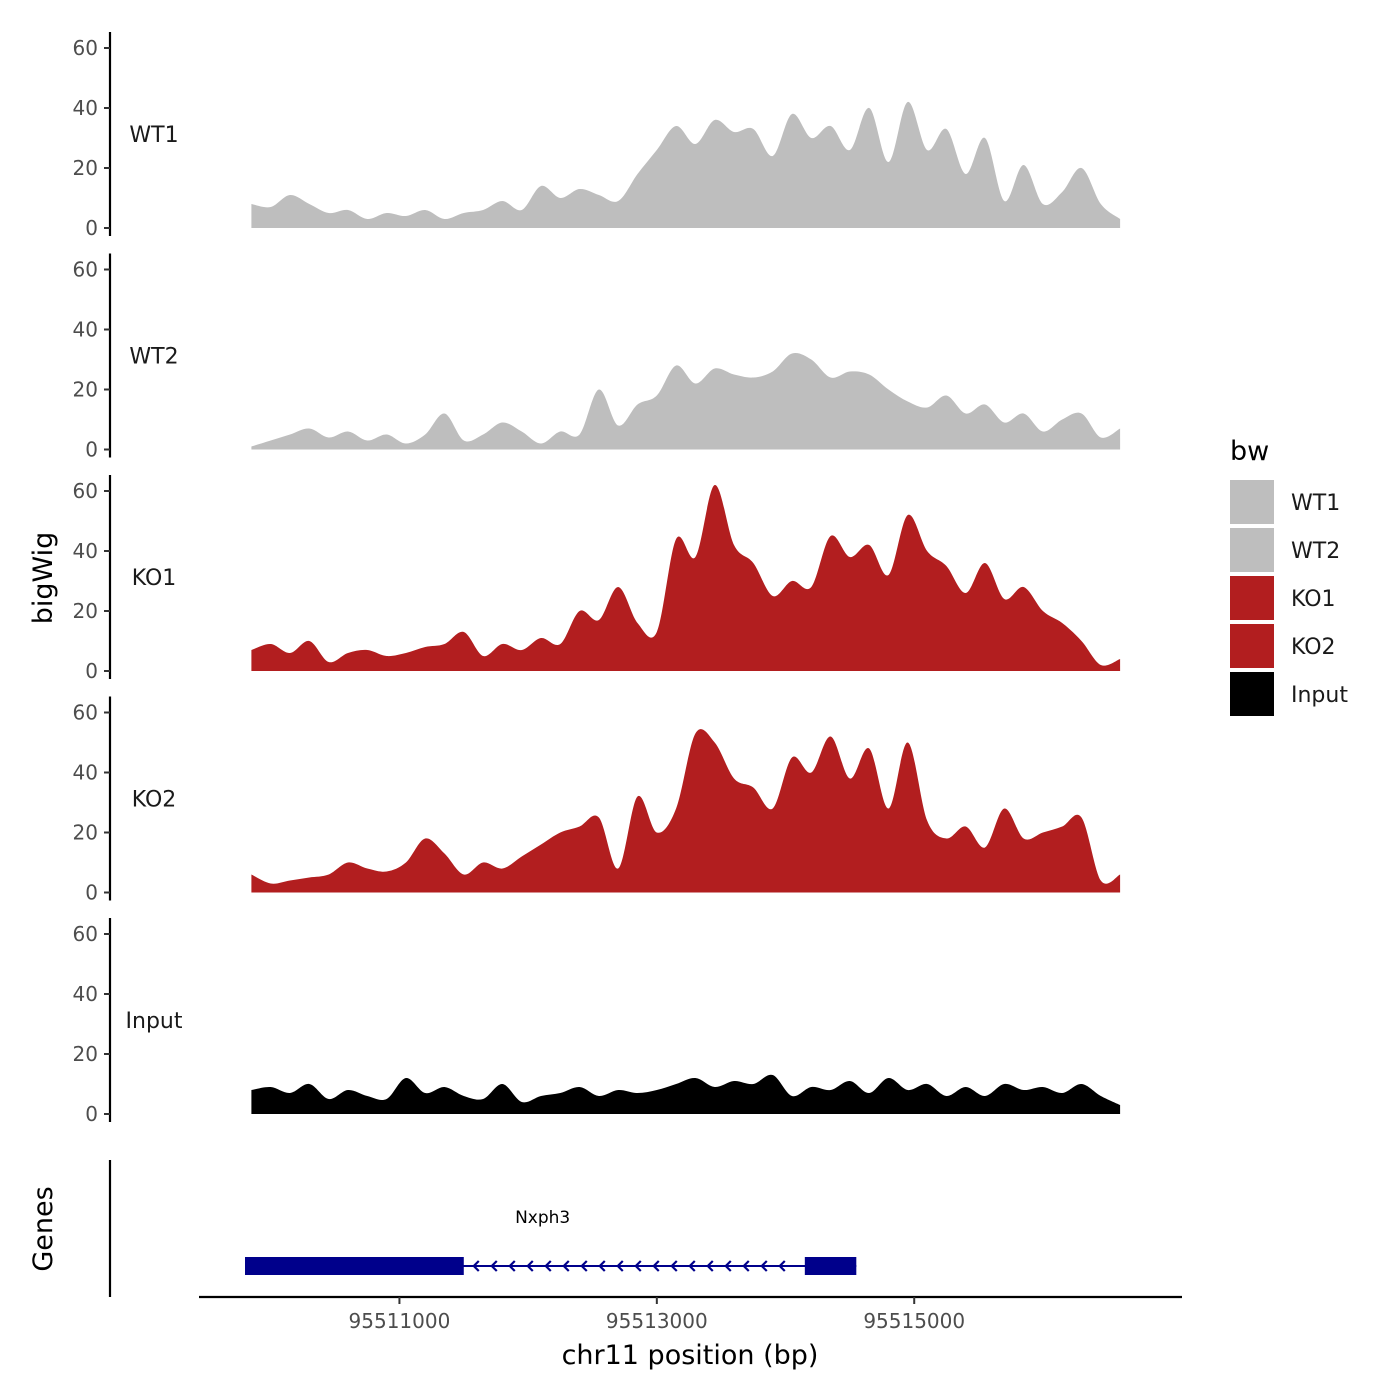  I want to click on track-label: KO2, so click(154, 800).